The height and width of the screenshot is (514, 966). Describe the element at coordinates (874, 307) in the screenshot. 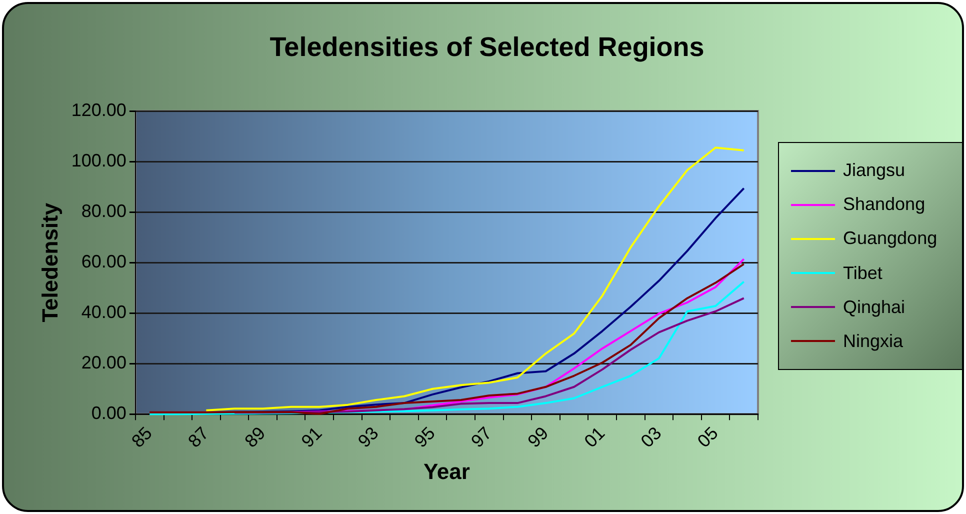

I see `legend-label: Qinghai` at that location.